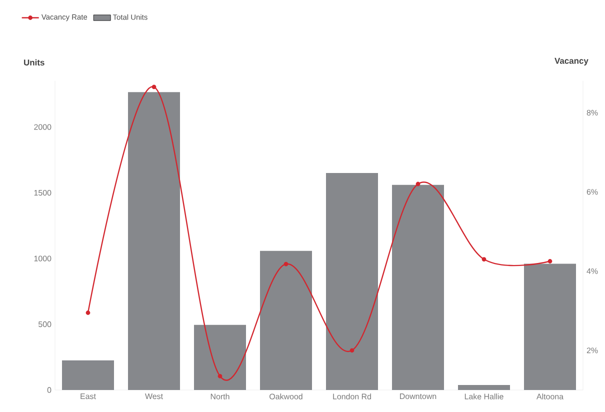 Image resolution: width=605 pixels, height=412 pixels. What do you see at coordinates (571, 62) in the screenshot?
I see `y2-axis-title: Vacancy` at bounding box center [571, 62].